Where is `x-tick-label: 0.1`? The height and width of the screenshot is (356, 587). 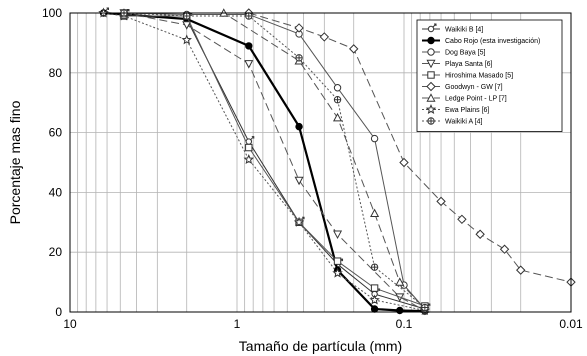
x-tick-label: 0.1 is located at coordinates (404, 324).